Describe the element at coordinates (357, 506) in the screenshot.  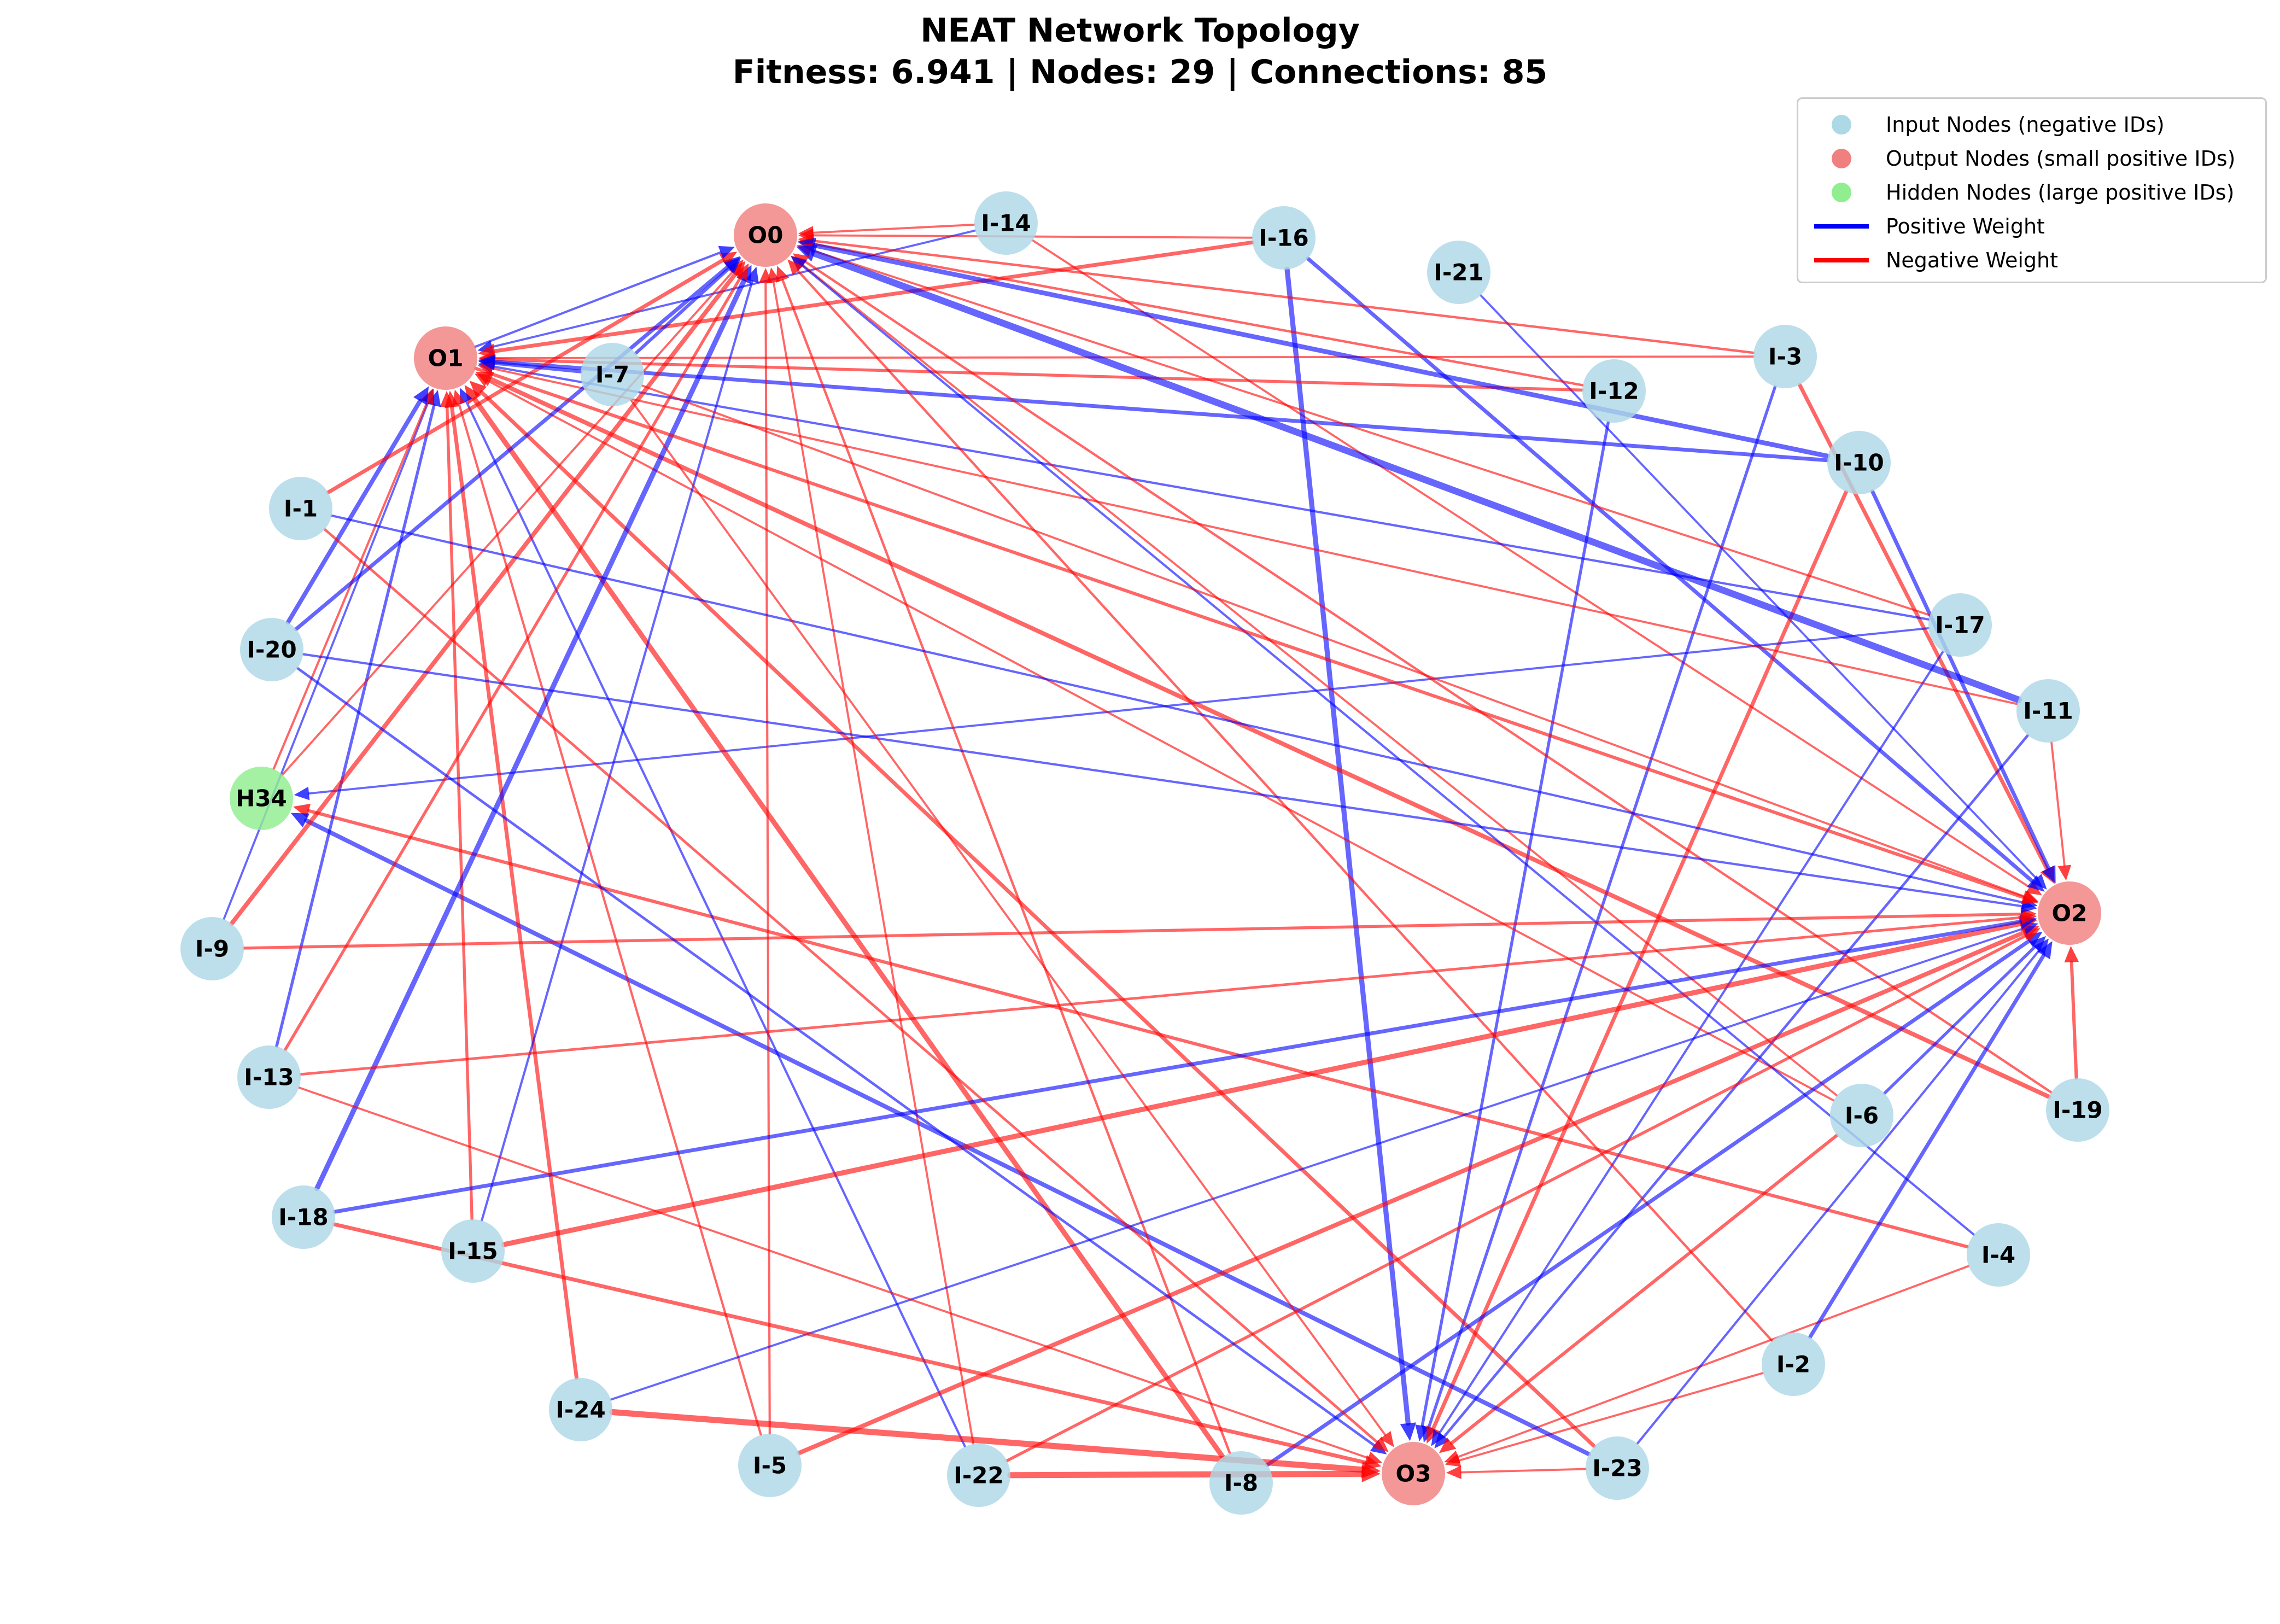
I see `edge-I-20-O1` at that location.